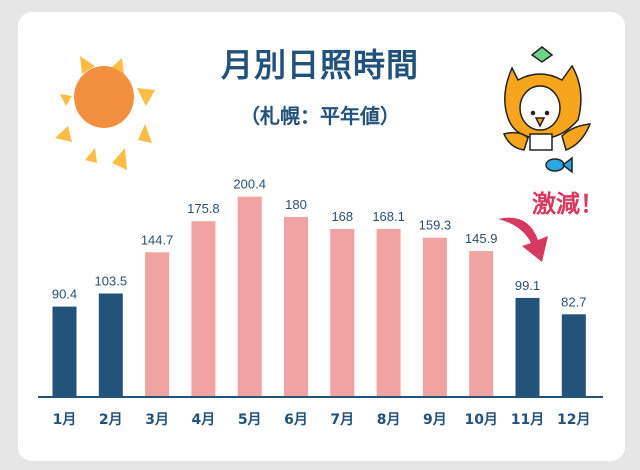  Describe the element at coordinates (296, 204) in the screenshot. I see `data-label: 180` at that location.